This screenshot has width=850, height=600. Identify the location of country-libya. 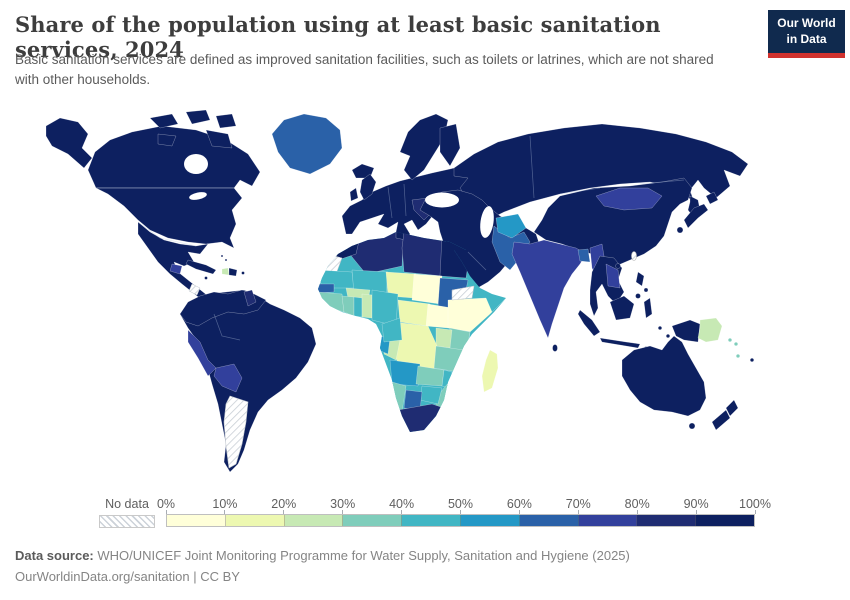
(423, 254).